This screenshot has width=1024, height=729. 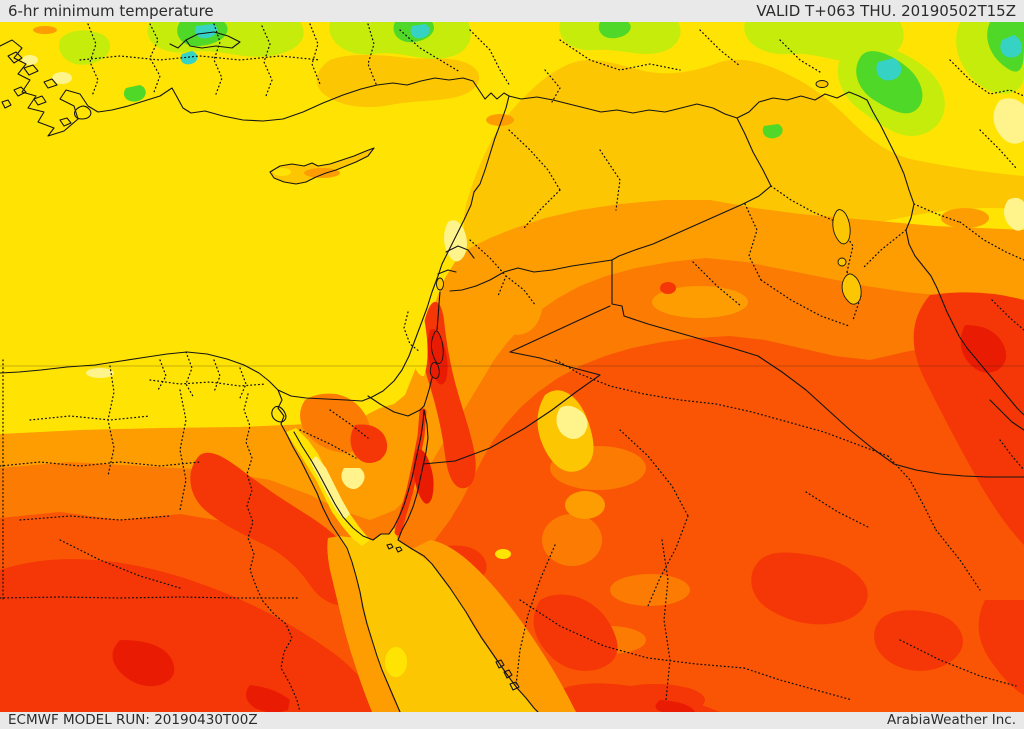 I want to click on red-sea-islands, so click(x=453, y=617).